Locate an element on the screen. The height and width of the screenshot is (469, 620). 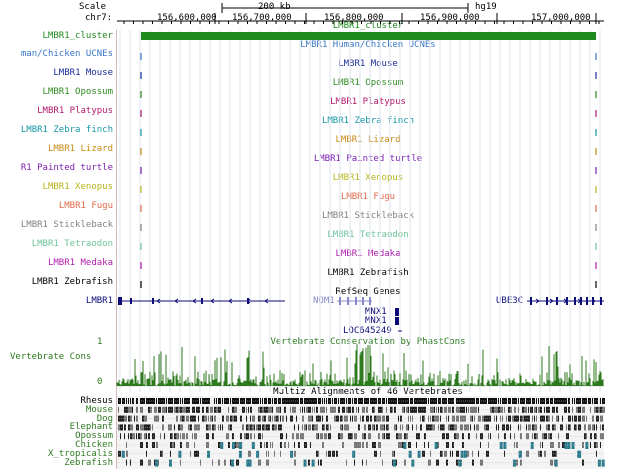
track-label-ucne-3: LMBR1 Platypus is located at coordinates (75, 111).